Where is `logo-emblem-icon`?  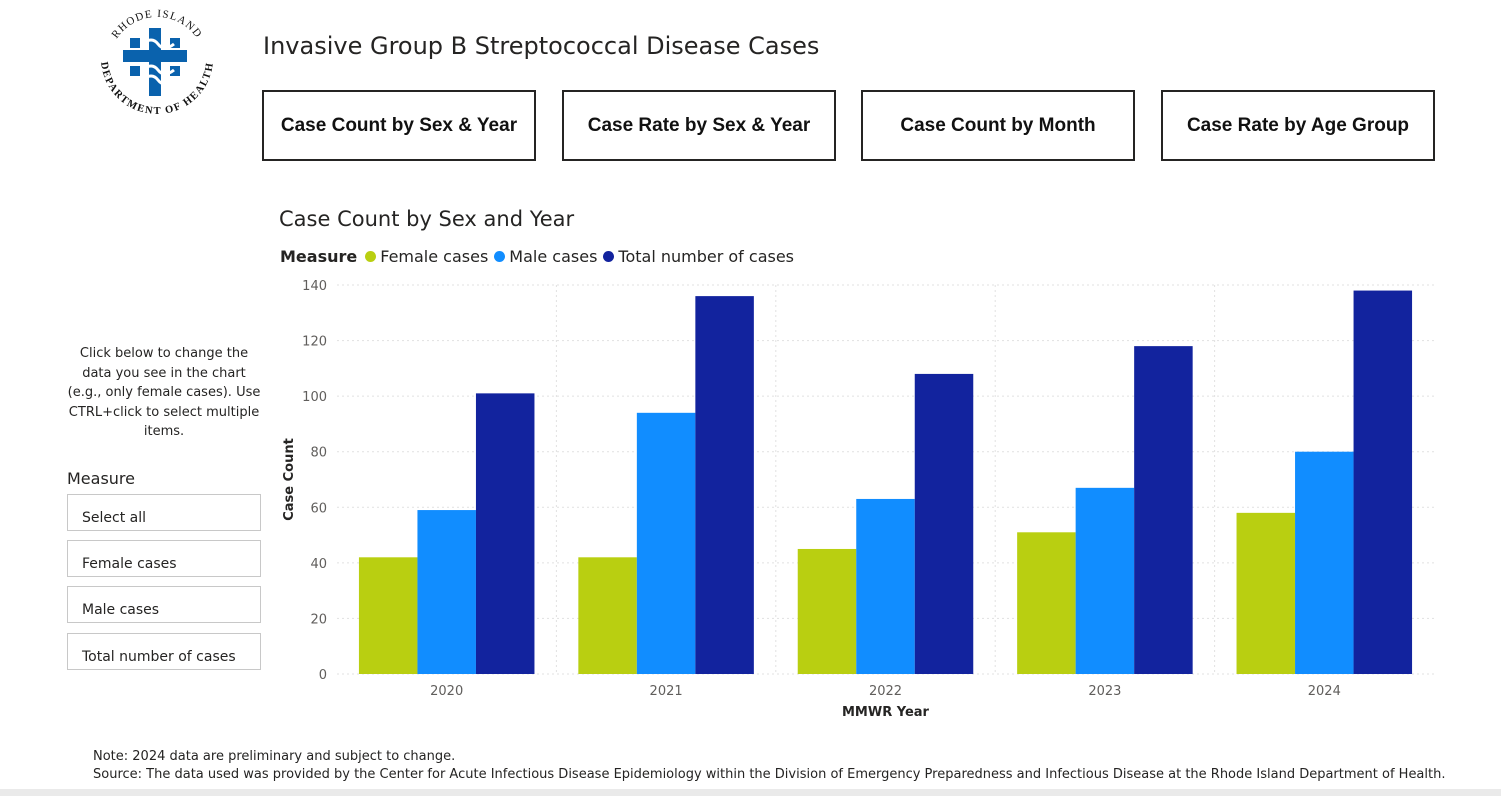 logo-emblem-icon is located at coordinates (155, 62).